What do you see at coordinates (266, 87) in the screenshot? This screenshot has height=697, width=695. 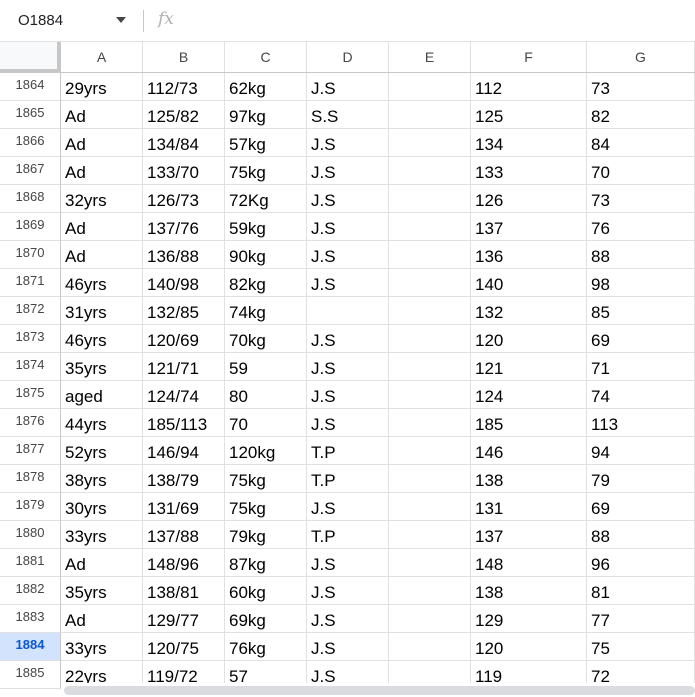 I see `cell-c: 62kg` at bounding box center [266, 87].